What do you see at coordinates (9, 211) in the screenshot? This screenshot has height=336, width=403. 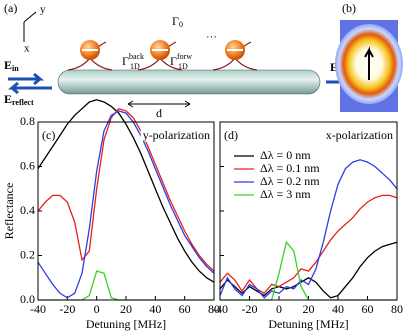 I see `y-axis-label: Reflectance` at bounding box center [9, 211].